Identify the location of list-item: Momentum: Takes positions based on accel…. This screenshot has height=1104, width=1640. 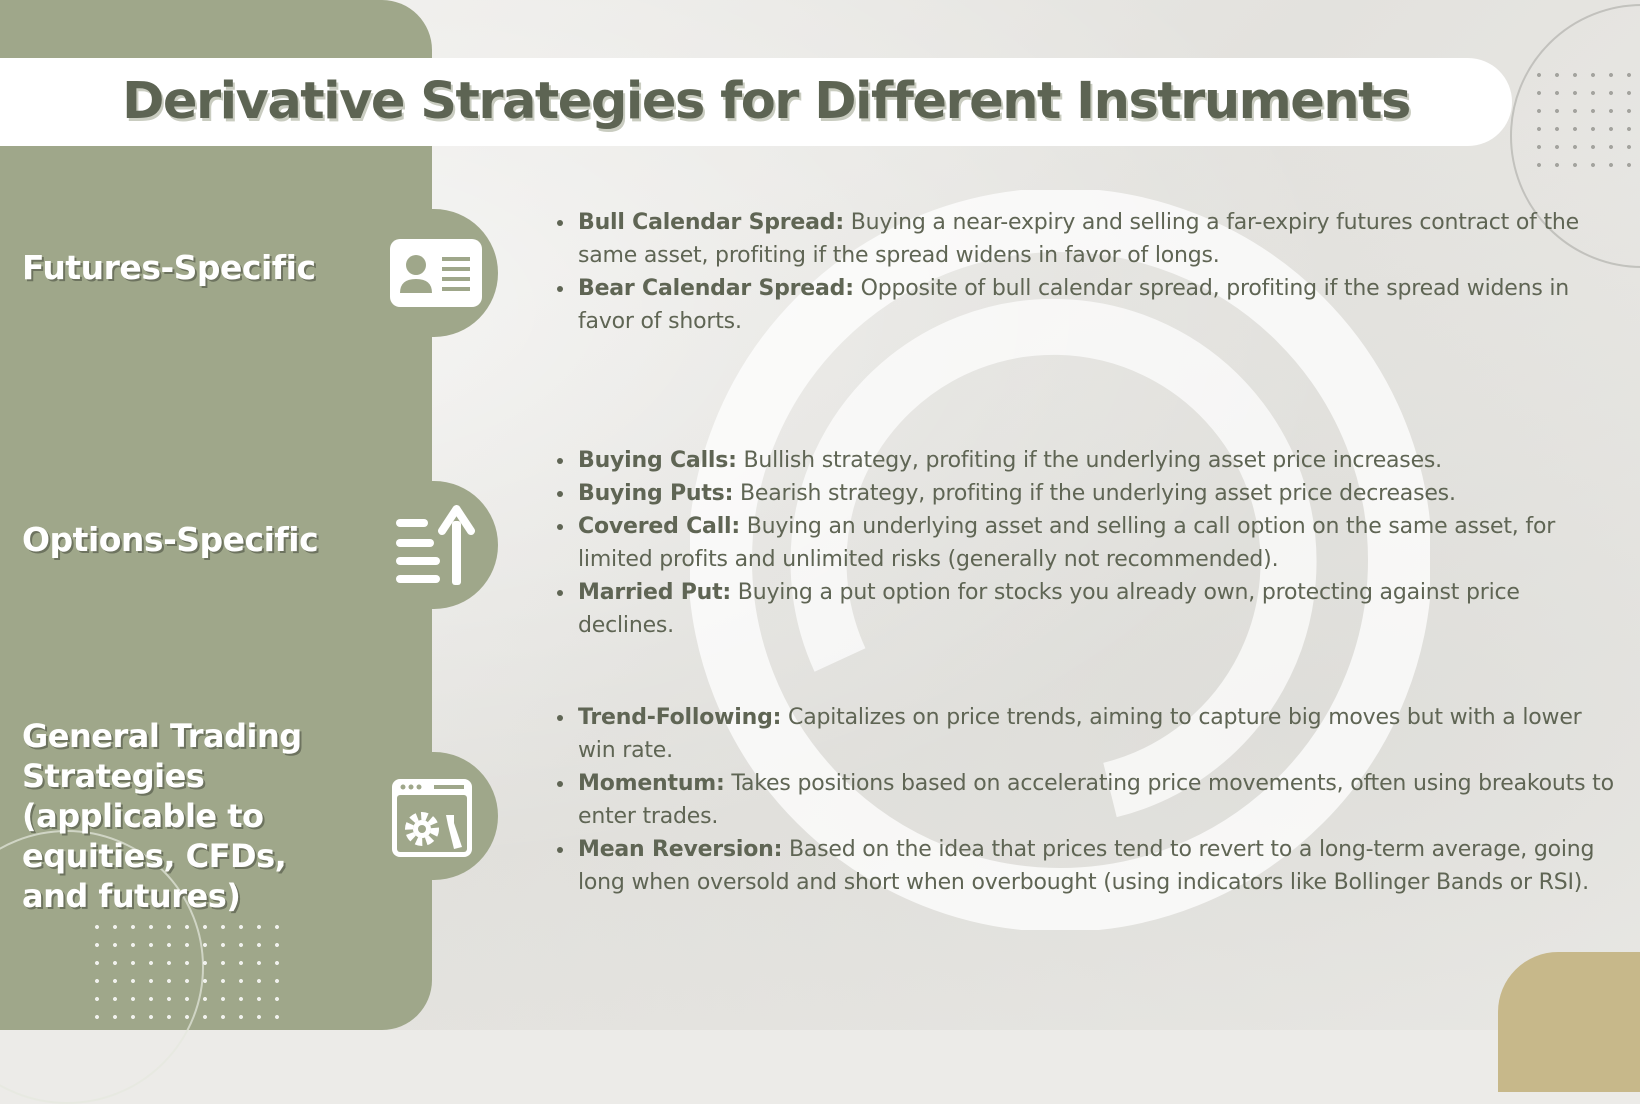
(1096, 800).